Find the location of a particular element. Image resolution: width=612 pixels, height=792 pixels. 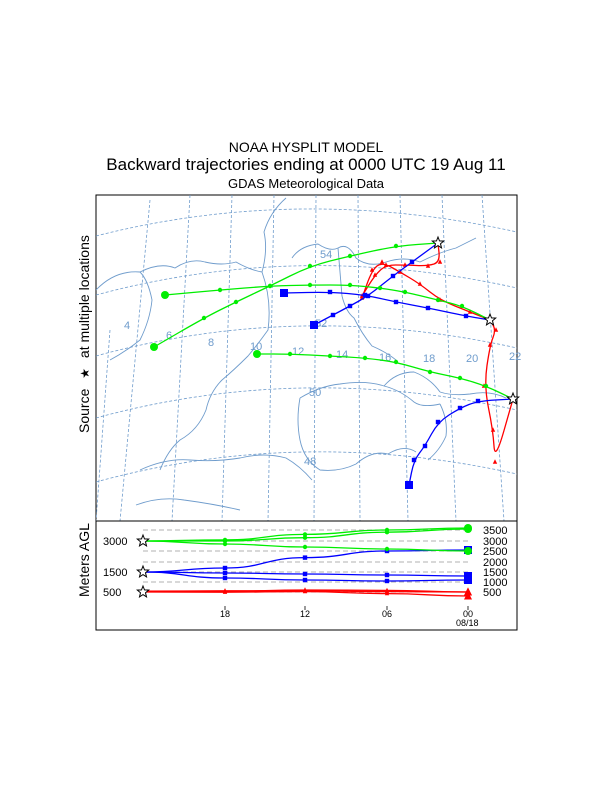

lat-label: 52 is located at coordinates (321, 324).